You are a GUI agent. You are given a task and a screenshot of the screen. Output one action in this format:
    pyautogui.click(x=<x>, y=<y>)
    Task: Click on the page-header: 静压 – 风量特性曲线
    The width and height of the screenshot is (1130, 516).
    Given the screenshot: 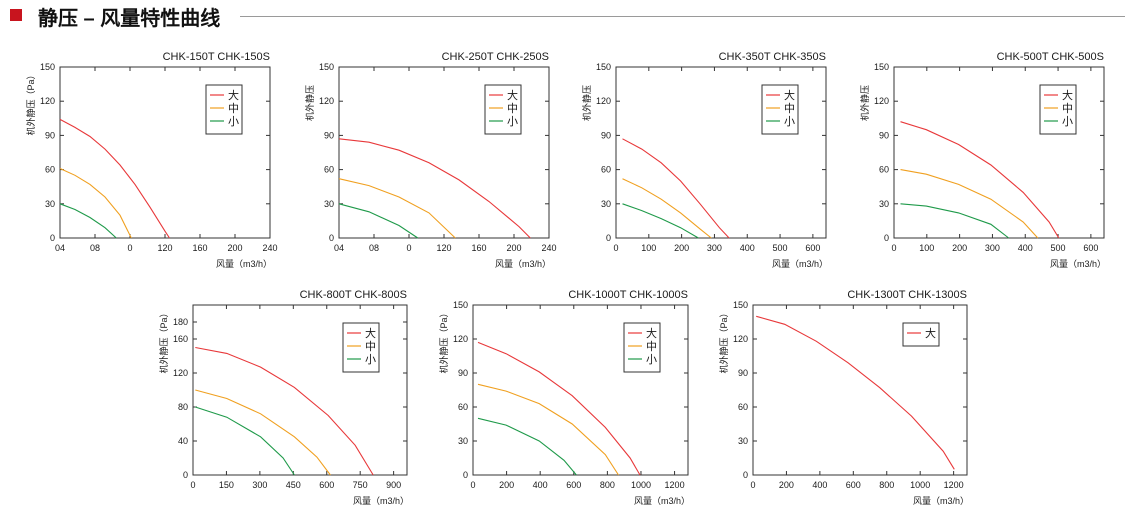 What is the action you would take?
    pyautogui.click(x=565, y=17)
    